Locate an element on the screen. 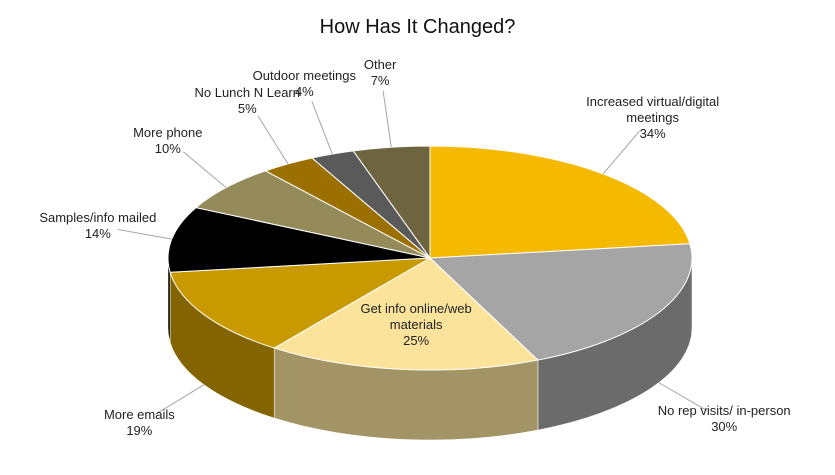 The width and height of the screenshot is (835, 475). data-label: More phone 10% is located at coordinates (168, 141).